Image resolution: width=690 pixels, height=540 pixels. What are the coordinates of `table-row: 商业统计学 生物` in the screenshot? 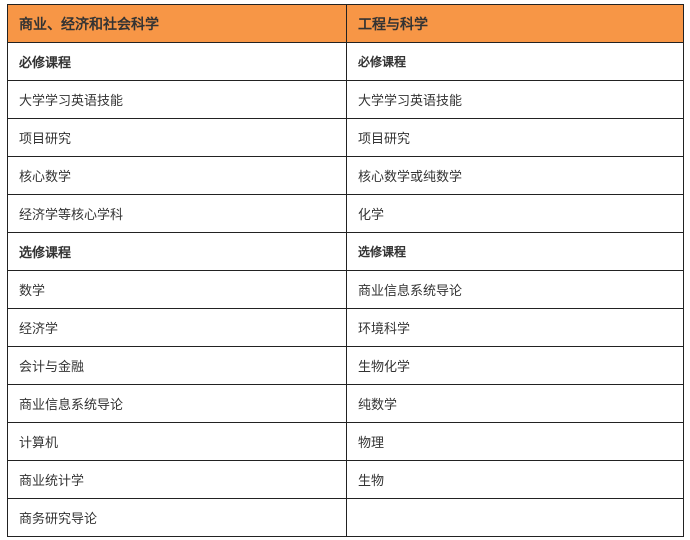 It's located at (345, 479).